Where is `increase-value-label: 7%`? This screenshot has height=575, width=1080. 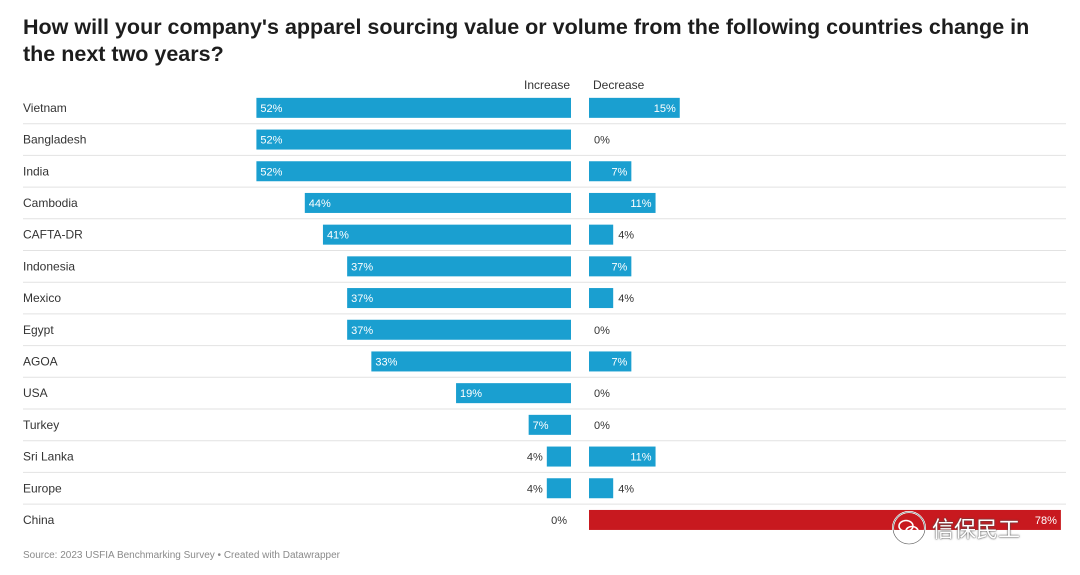 increase-value-label: 7% is located at coordinates (541, 426).